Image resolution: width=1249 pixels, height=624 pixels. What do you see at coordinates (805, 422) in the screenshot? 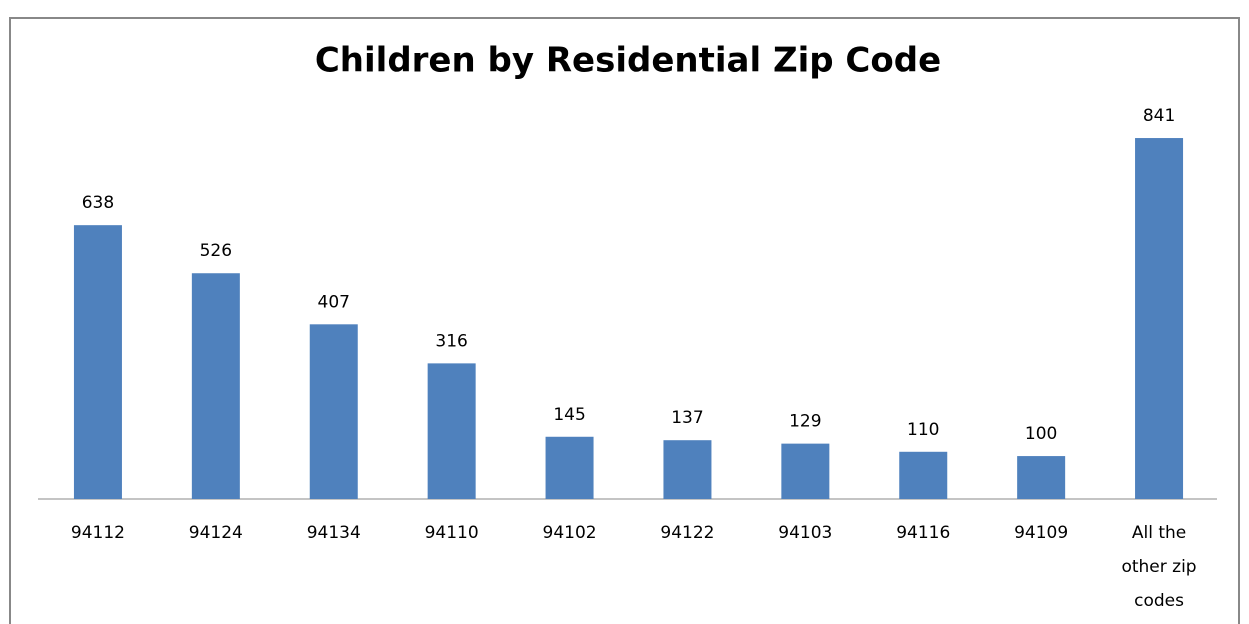
I see `data-label: 129` at bounding box center [805, 422].